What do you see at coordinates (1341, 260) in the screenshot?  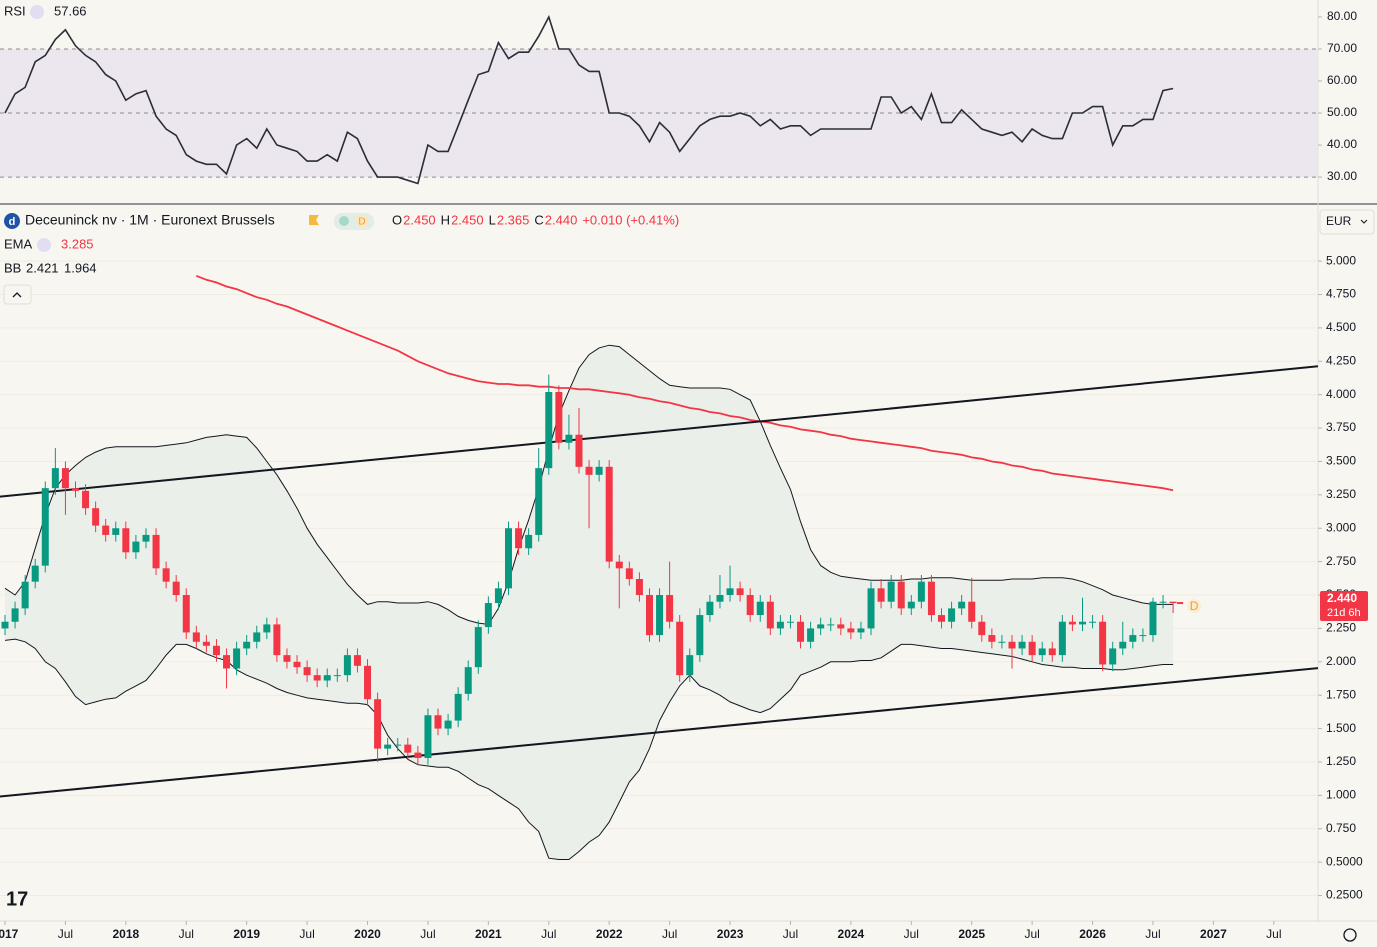 I see `y-tick-label: 5.000` at bounding box center [1341, 260].